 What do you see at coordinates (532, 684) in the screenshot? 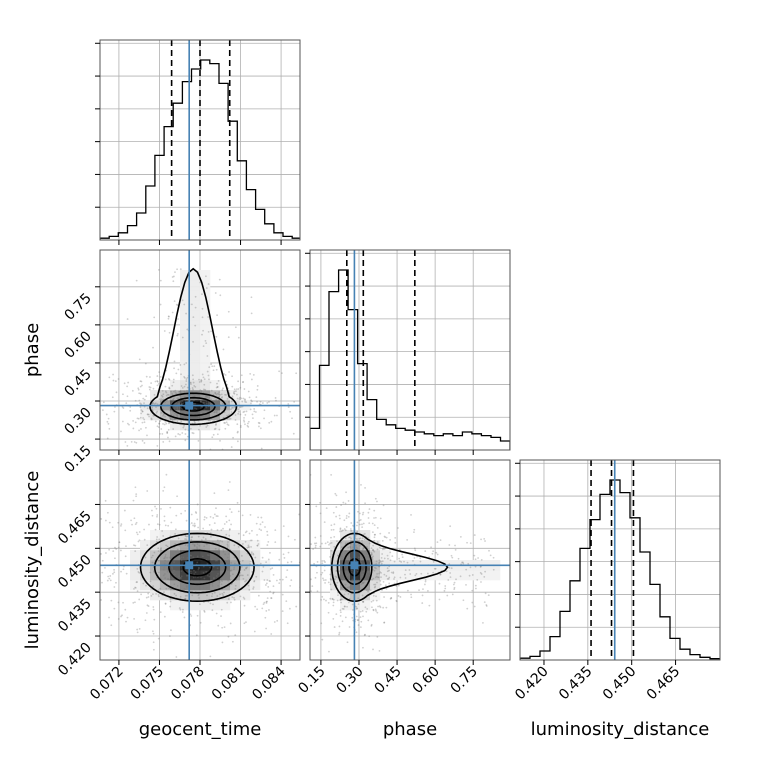
I see `x-tick-label-luminosity-distance: 0.420` at bounding box center [532, 684].